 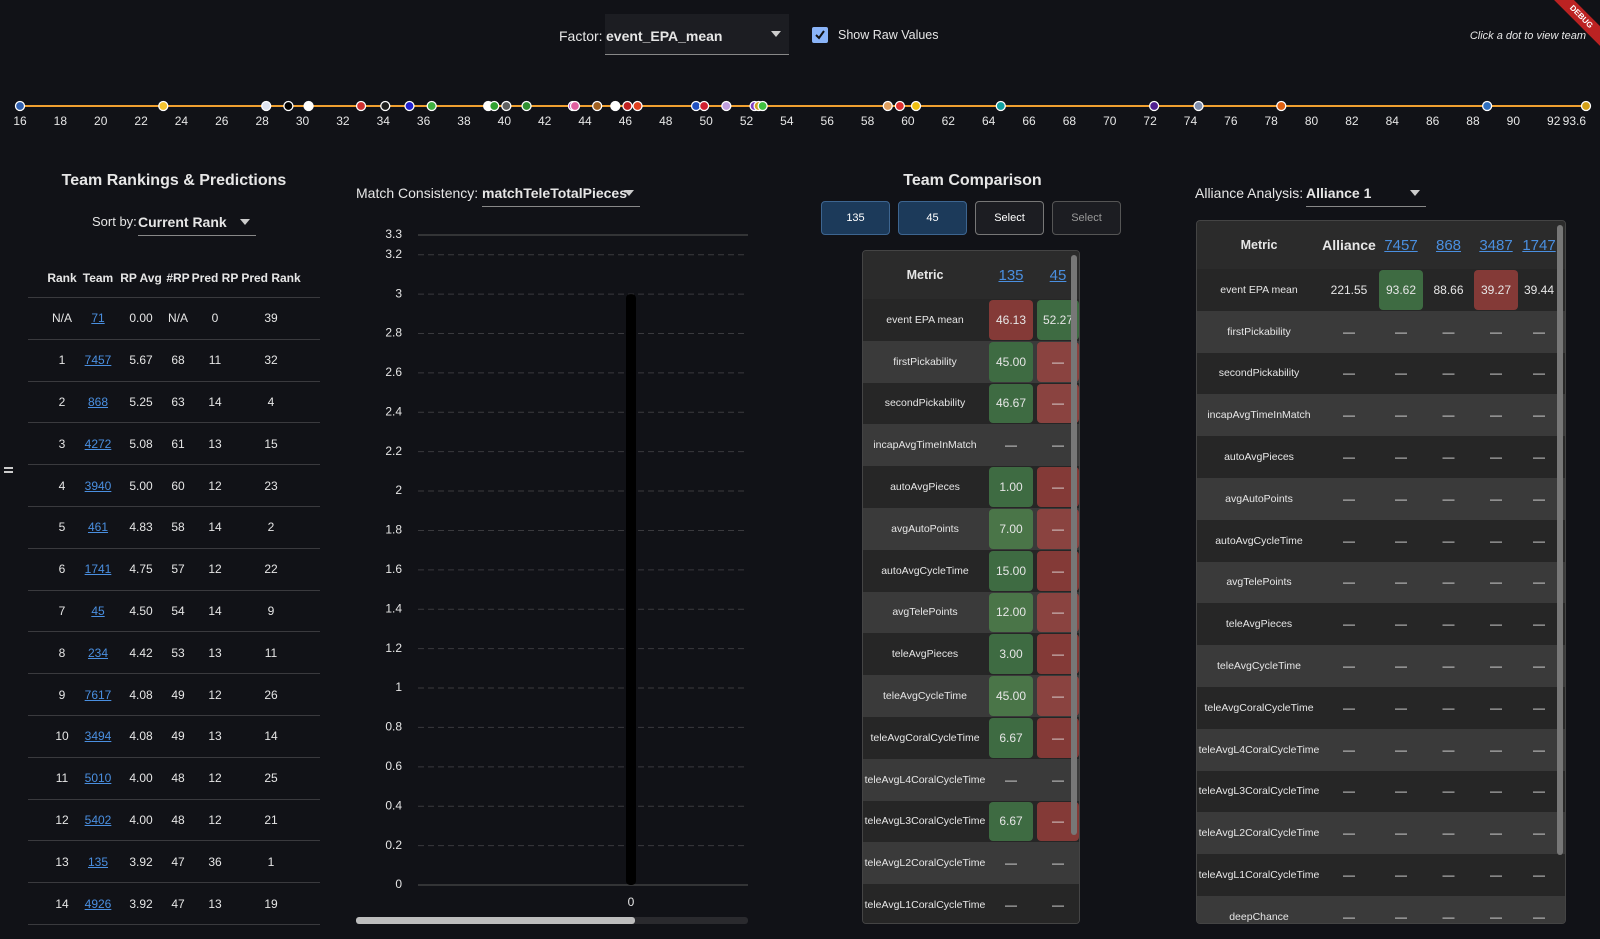 What do you see at coordinates (174, 180) in the screenshot?
I see `rankings-title: Team Rankings & Predictions` at bounding box center [174, 180].